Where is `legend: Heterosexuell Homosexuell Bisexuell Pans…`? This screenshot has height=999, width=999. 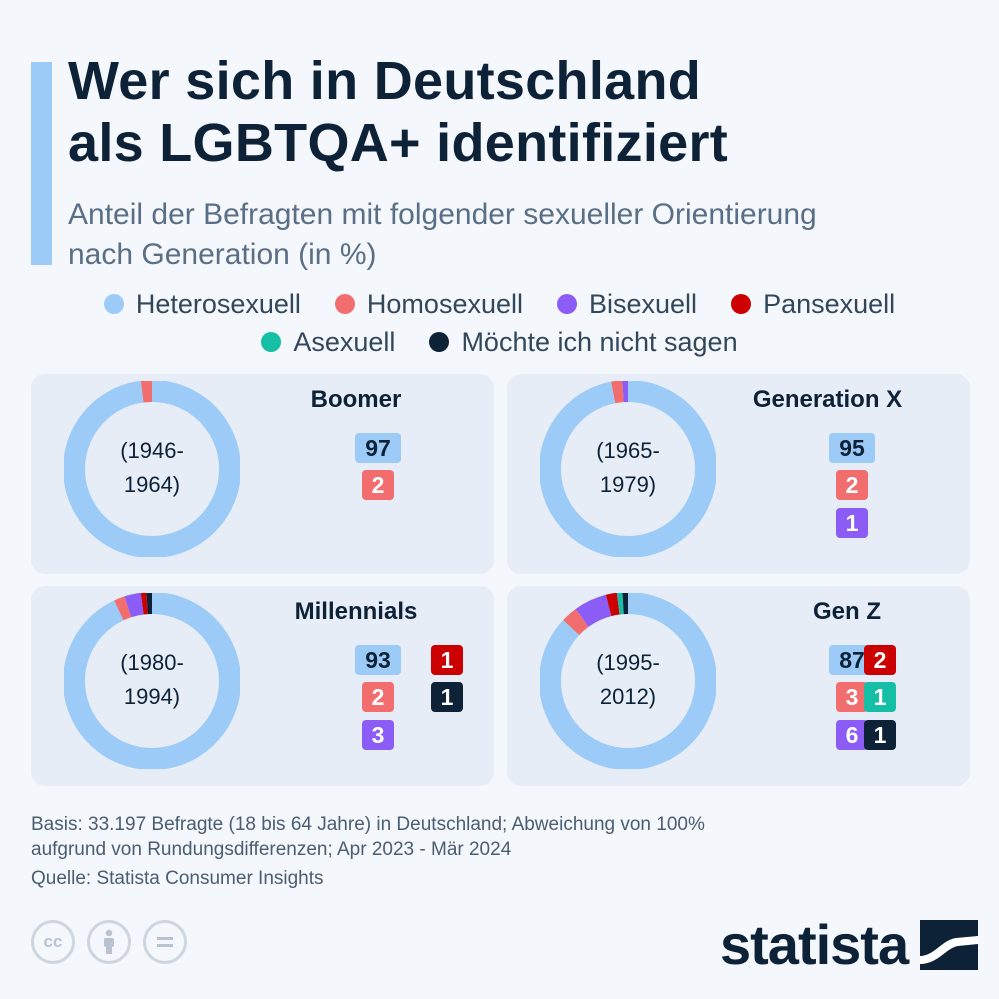 legend: Heterosexuell Homosexuell Bisexuell Pans… is located at coordinates (499, 323).